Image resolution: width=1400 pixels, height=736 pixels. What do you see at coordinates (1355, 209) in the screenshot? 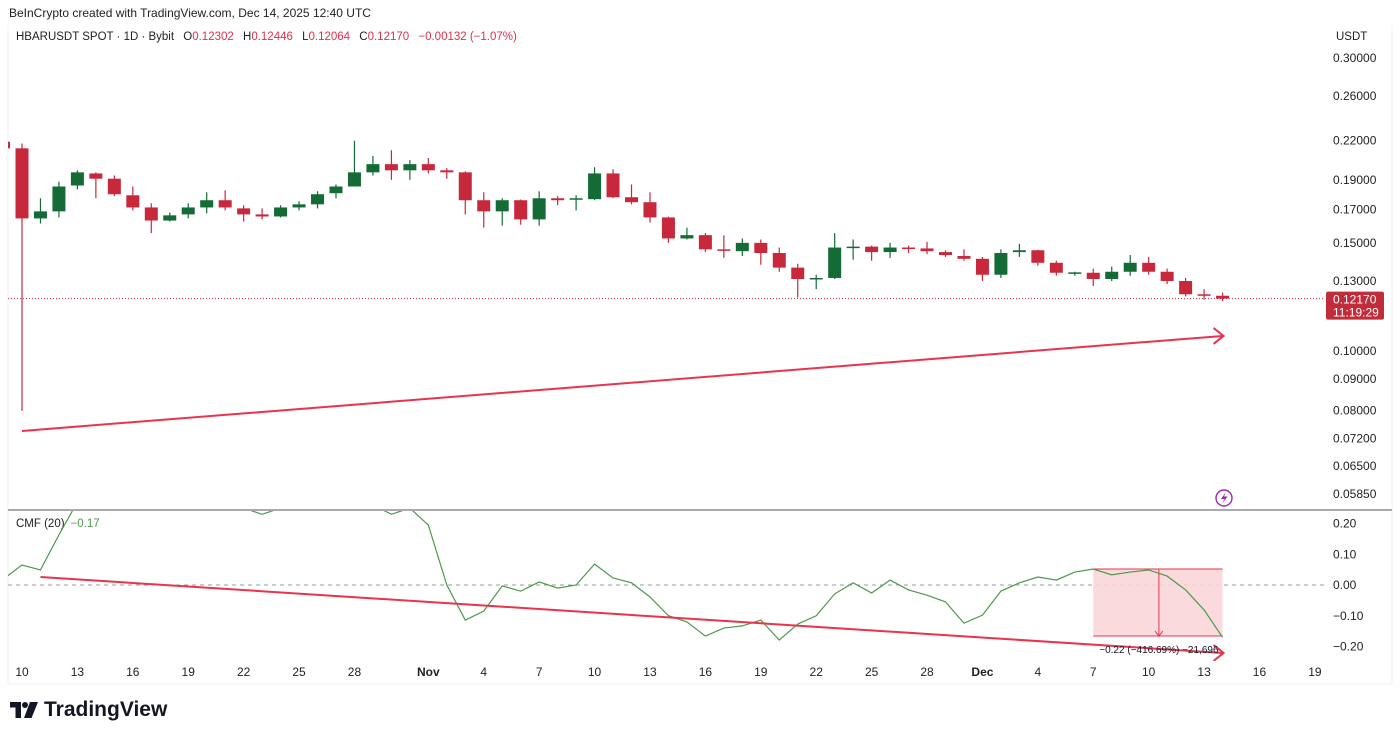
I see `price-tick-label: 0.17000` at bounding box center [1355, 209].